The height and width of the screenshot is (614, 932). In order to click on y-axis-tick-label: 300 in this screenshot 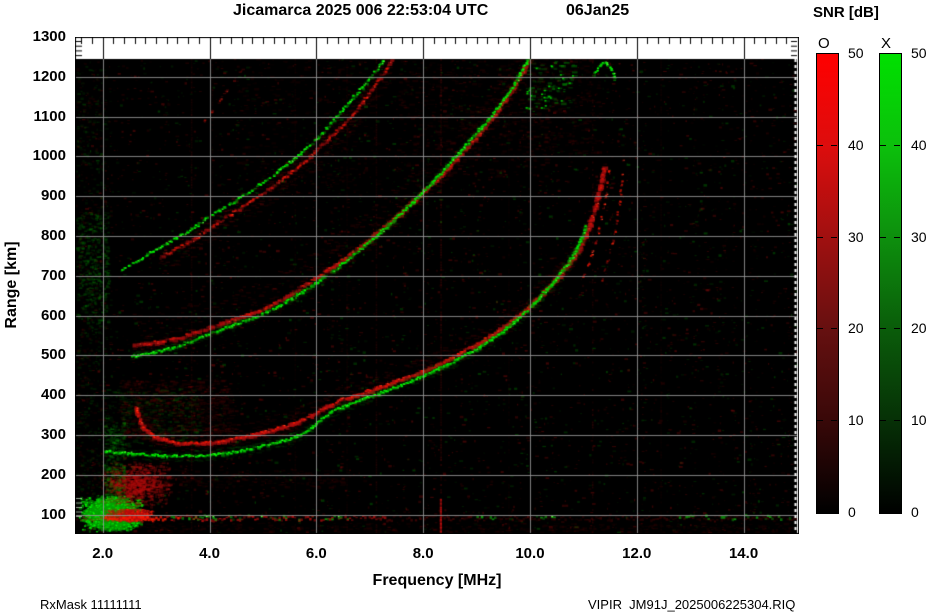, I will do `click(53, 435)`.